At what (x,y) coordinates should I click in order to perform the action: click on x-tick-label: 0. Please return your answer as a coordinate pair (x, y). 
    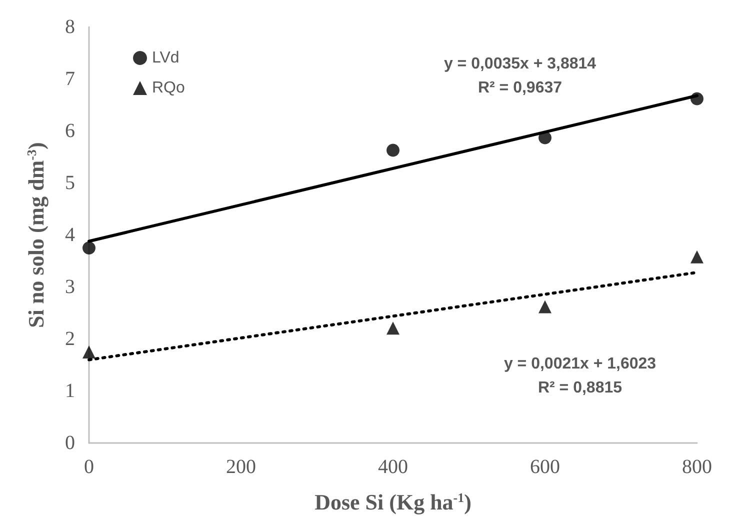
    Looking at the image, I should click on (89, 467).